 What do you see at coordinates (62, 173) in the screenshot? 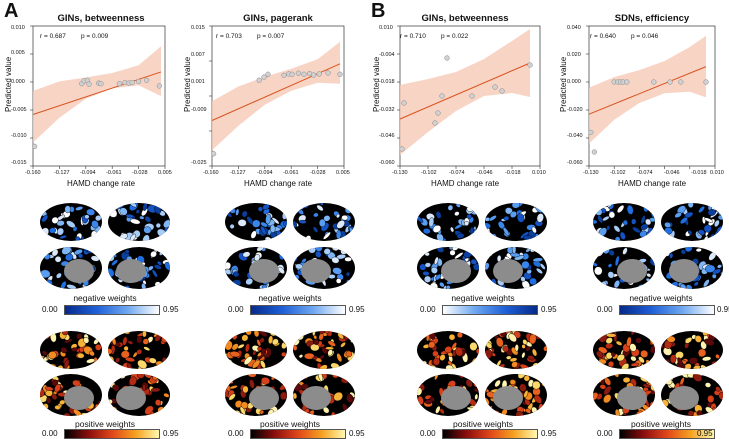
I see `x-tick-label: -0.127` at bounding box center [62, 173].